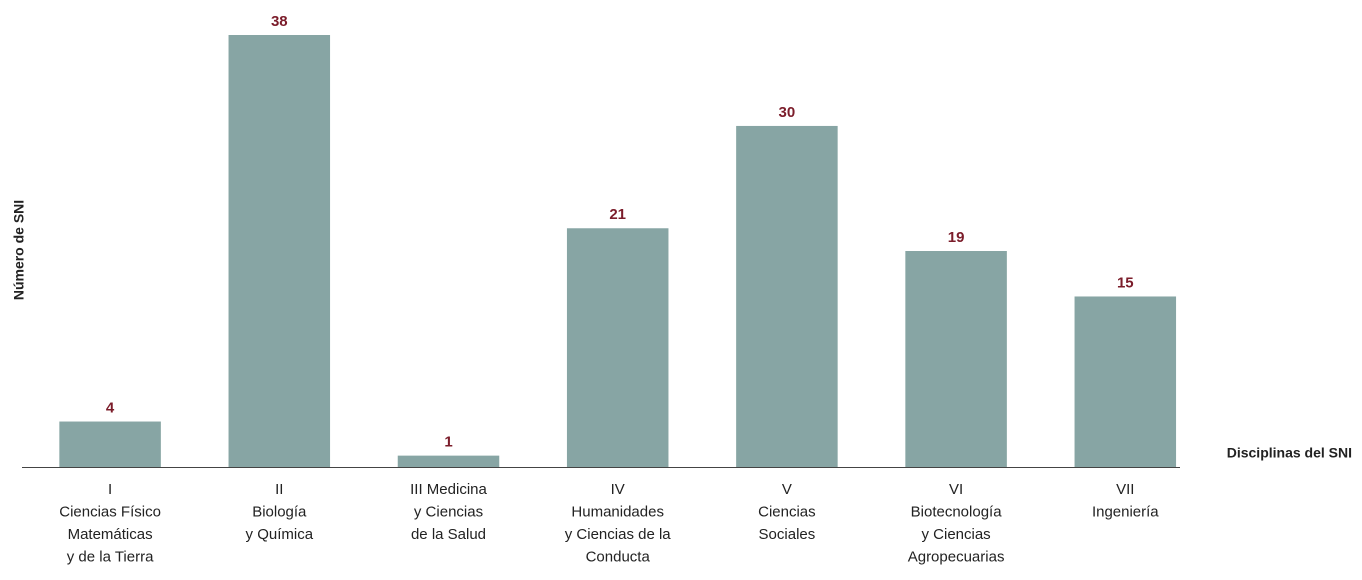  I want to click on x-tick-label: III Medicina y Ciencias de la Salud, so click(448, 512).